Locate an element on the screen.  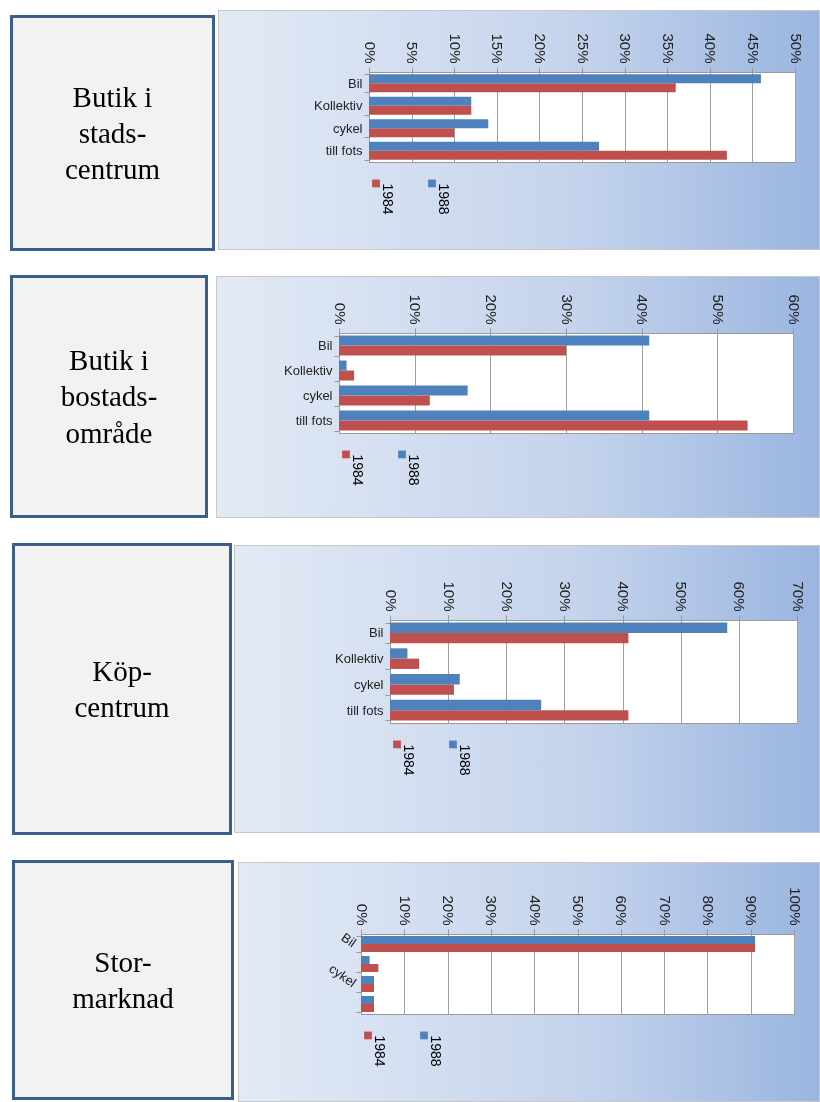
x-tick-label: 5% is located at coordinates (413, 52).